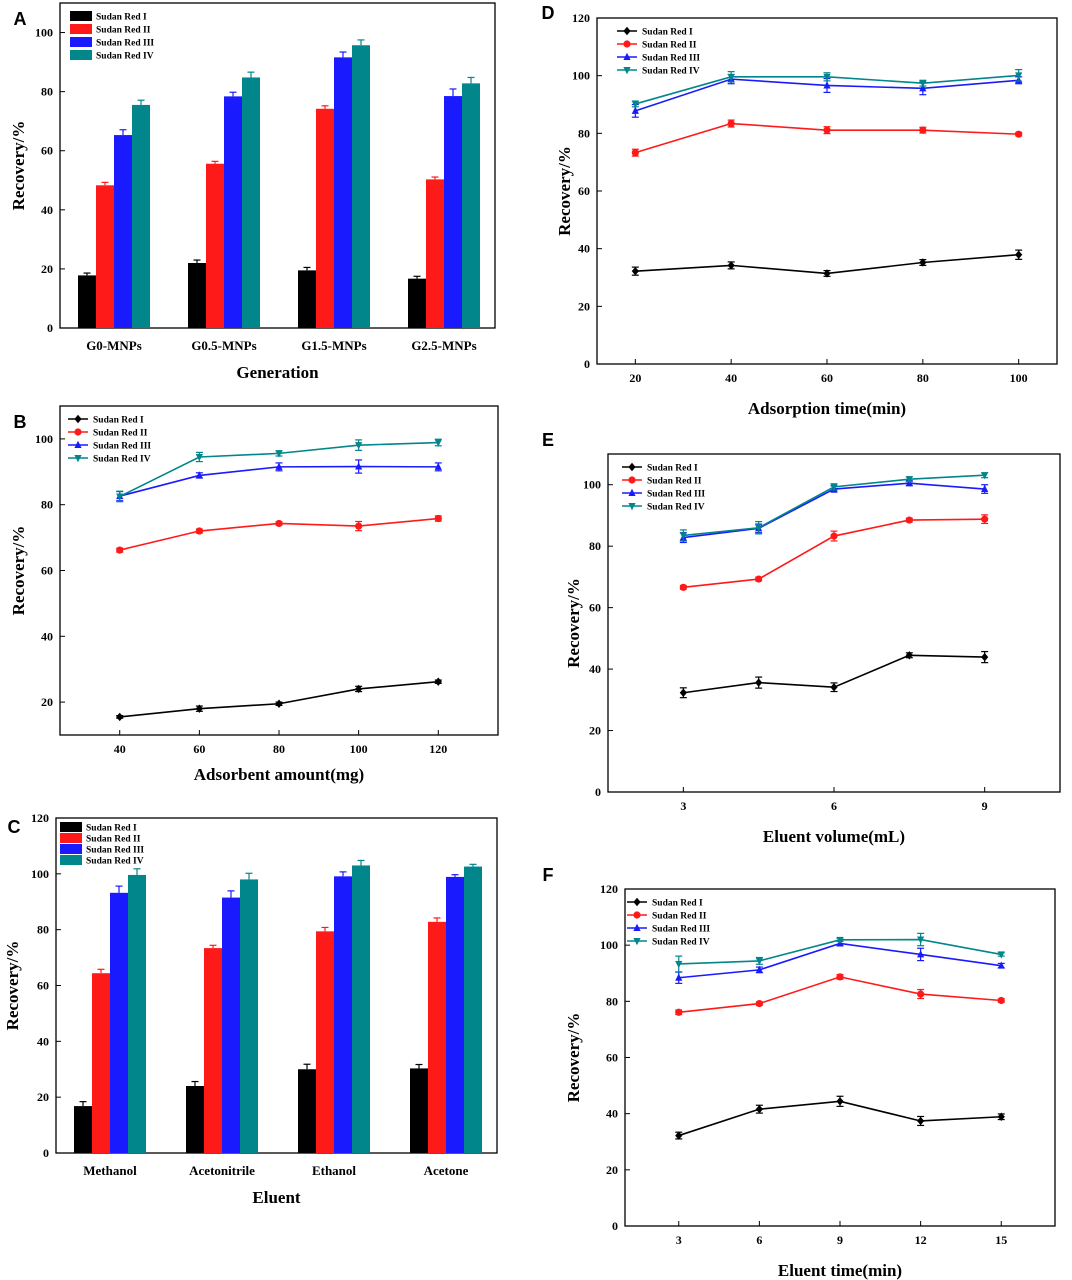 This screenshot has width=1072, height=1280. I want to click on y-tick-label: 80, so click(584, 133).